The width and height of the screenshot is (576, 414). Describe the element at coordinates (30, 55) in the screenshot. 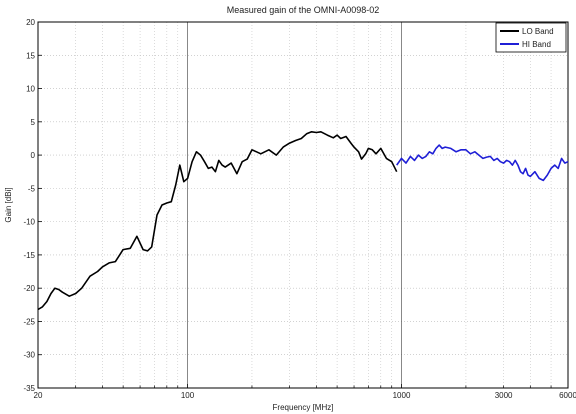

I see `y-tick-label: 15` at that location.